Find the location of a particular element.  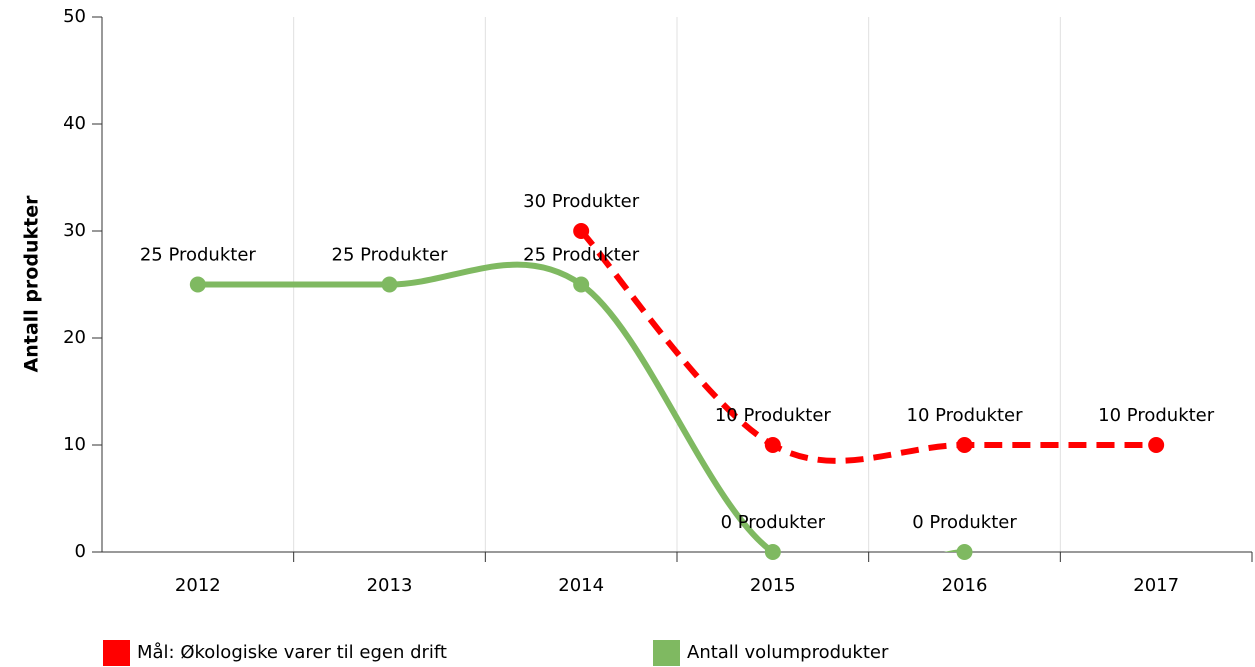

legend-label: Antall volumprodukter is located at coordinates (788, 652).